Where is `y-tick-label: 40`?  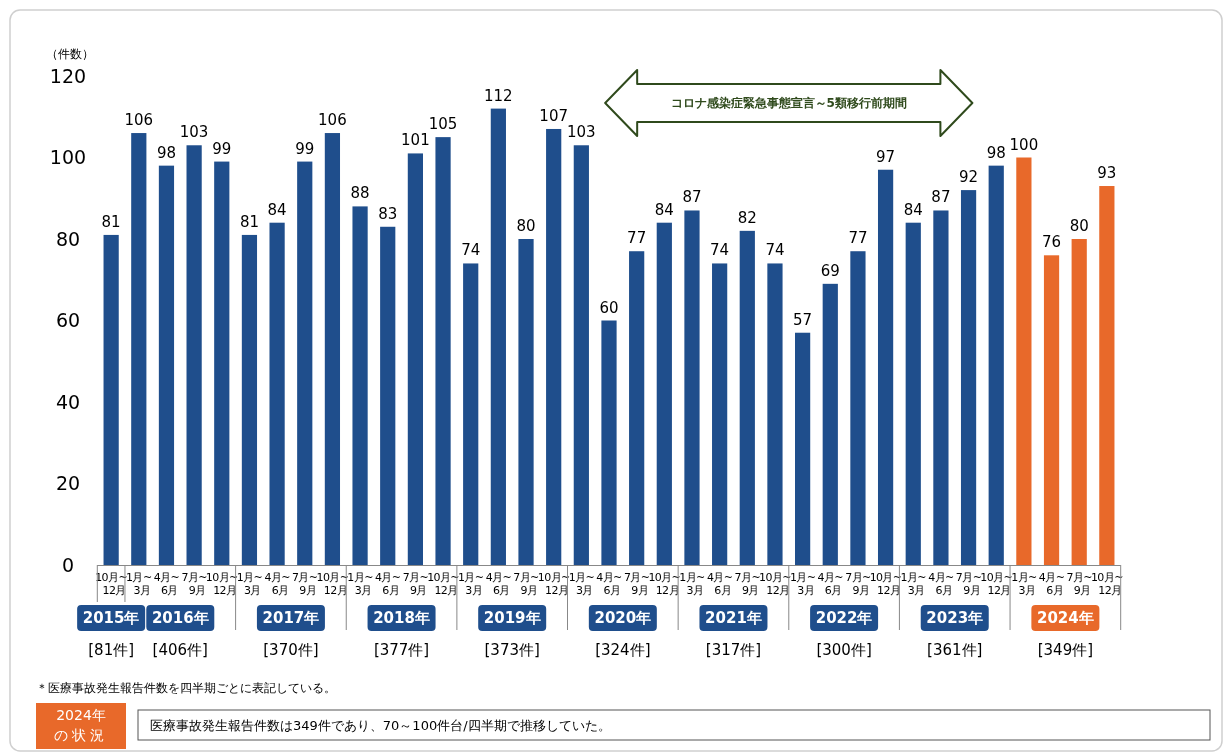 y-tick-label: 40 is located at coordinates (68, 401).